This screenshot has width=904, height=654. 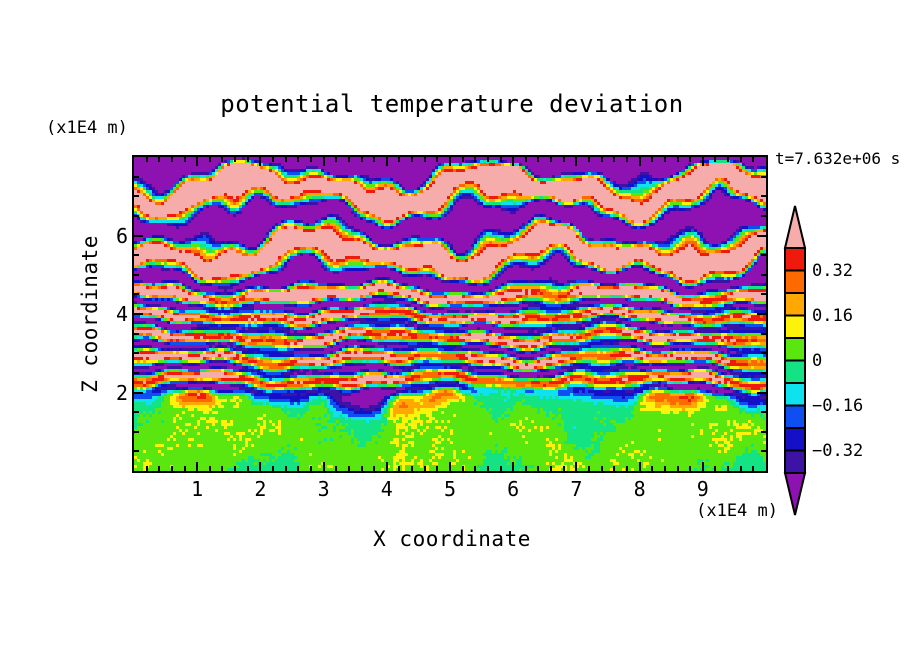 What do you see at coordinates (702, 489) in the screenshot?
I see `x-tick-label-9: 9` at bounding box center [702, 489].